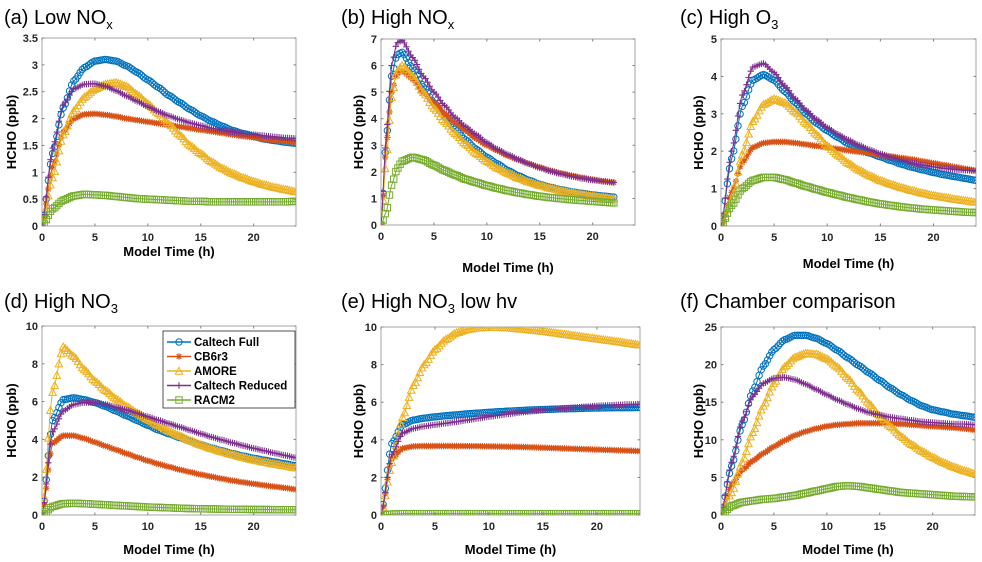 Image resolution: width=982 pixels, height=562 pixels. What do you see at coordinates (848, 263) in the screenshot?
I see `x-axis-label: Model Time (h)` at bounding box center [848, 263].